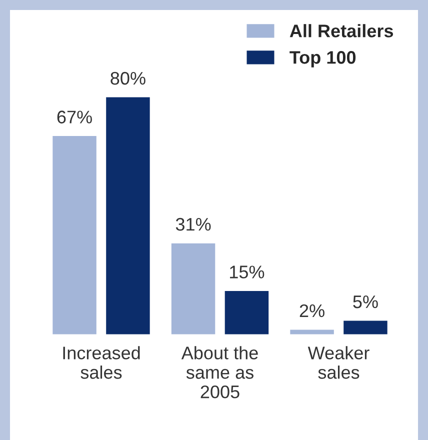  Describe the element at coordinates (312, 311) in the screenshot. I see `data-label: 2%` at that location.